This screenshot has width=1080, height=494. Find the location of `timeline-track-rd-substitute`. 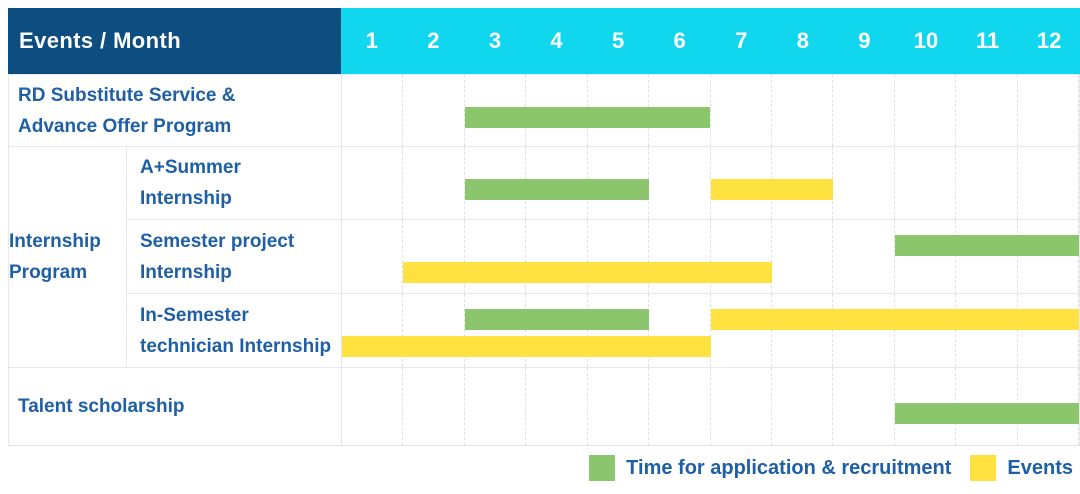

timeline-track-rd-substitute is located at coordinates (710, 110).